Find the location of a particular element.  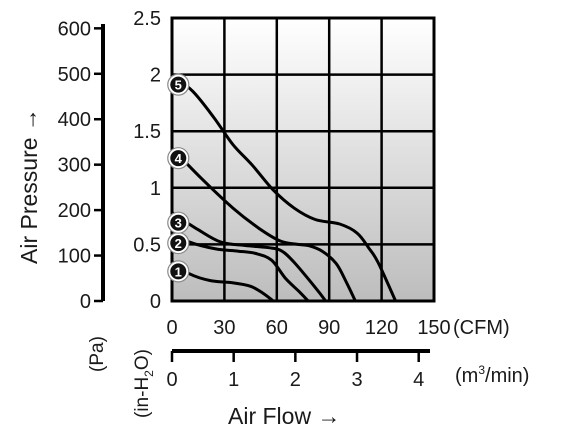

x-tick-label: 150 is located at coordinates (433, 328).